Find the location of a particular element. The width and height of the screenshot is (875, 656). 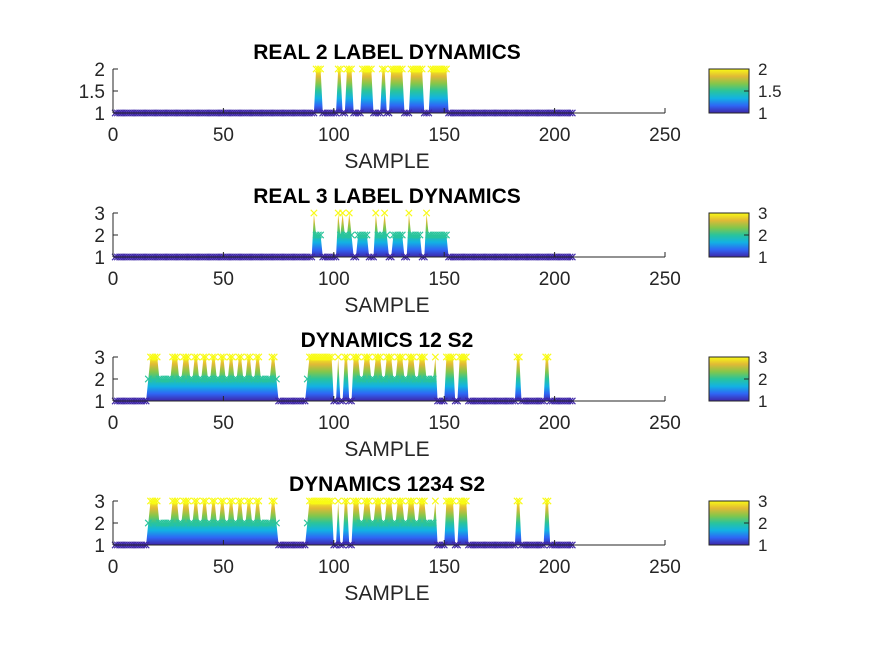

colorbar-tick-label: 2 is located at coordinates (762, 379).